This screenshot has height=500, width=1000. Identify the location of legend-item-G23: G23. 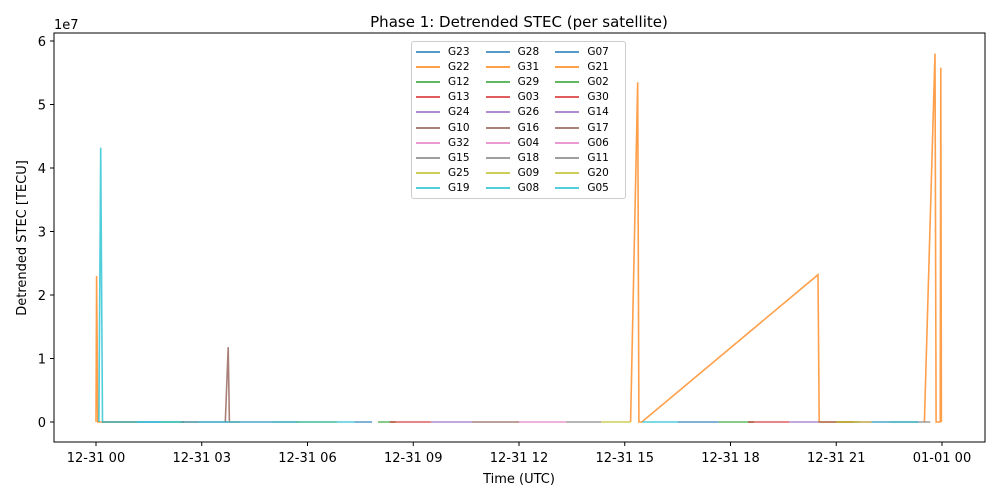
(451, 51).